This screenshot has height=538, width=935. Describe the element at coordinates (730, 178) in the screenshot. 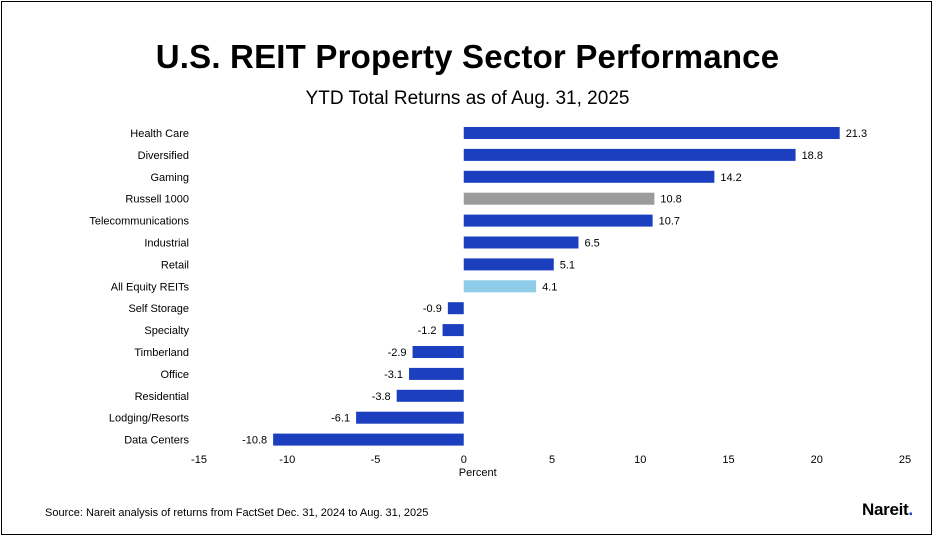

I see `data-label: 14.2` at that location.